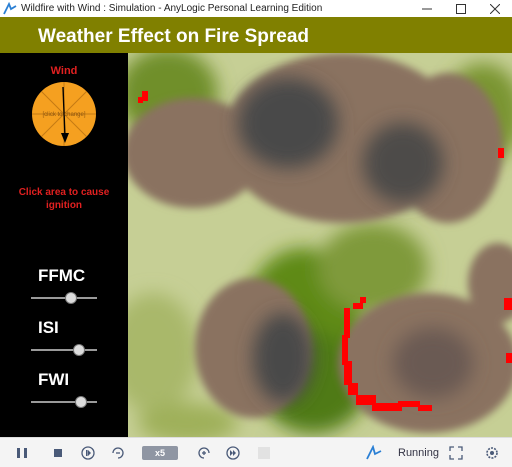 The height and width of the screenshot is (467, 512). I want to click on isi-slider, so click(64, 350).